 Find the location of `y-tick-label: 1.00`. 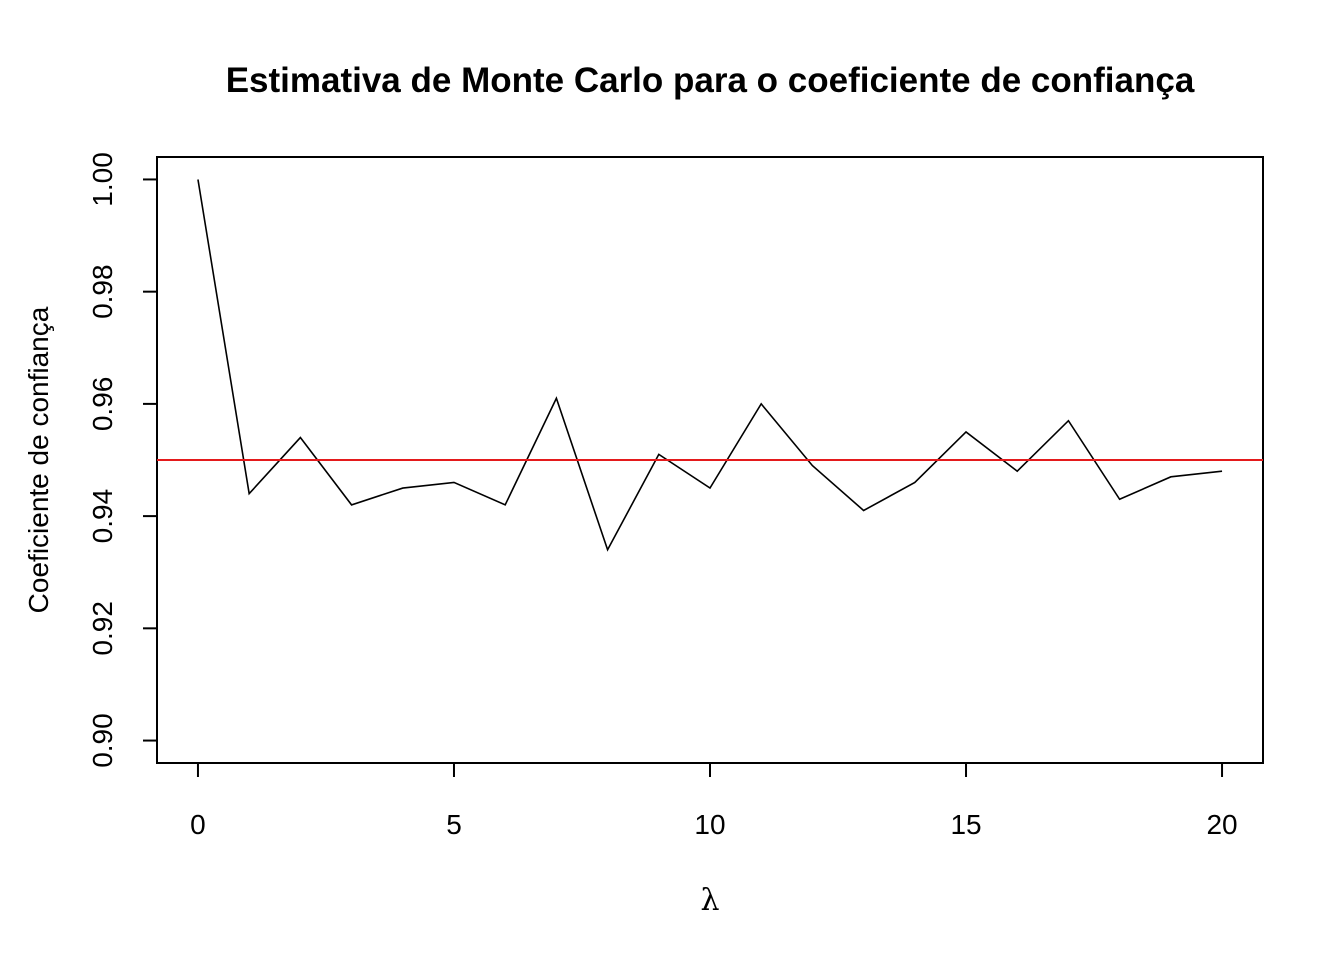

y-tick-label: 1.00 is located at coordinates (102, 179).